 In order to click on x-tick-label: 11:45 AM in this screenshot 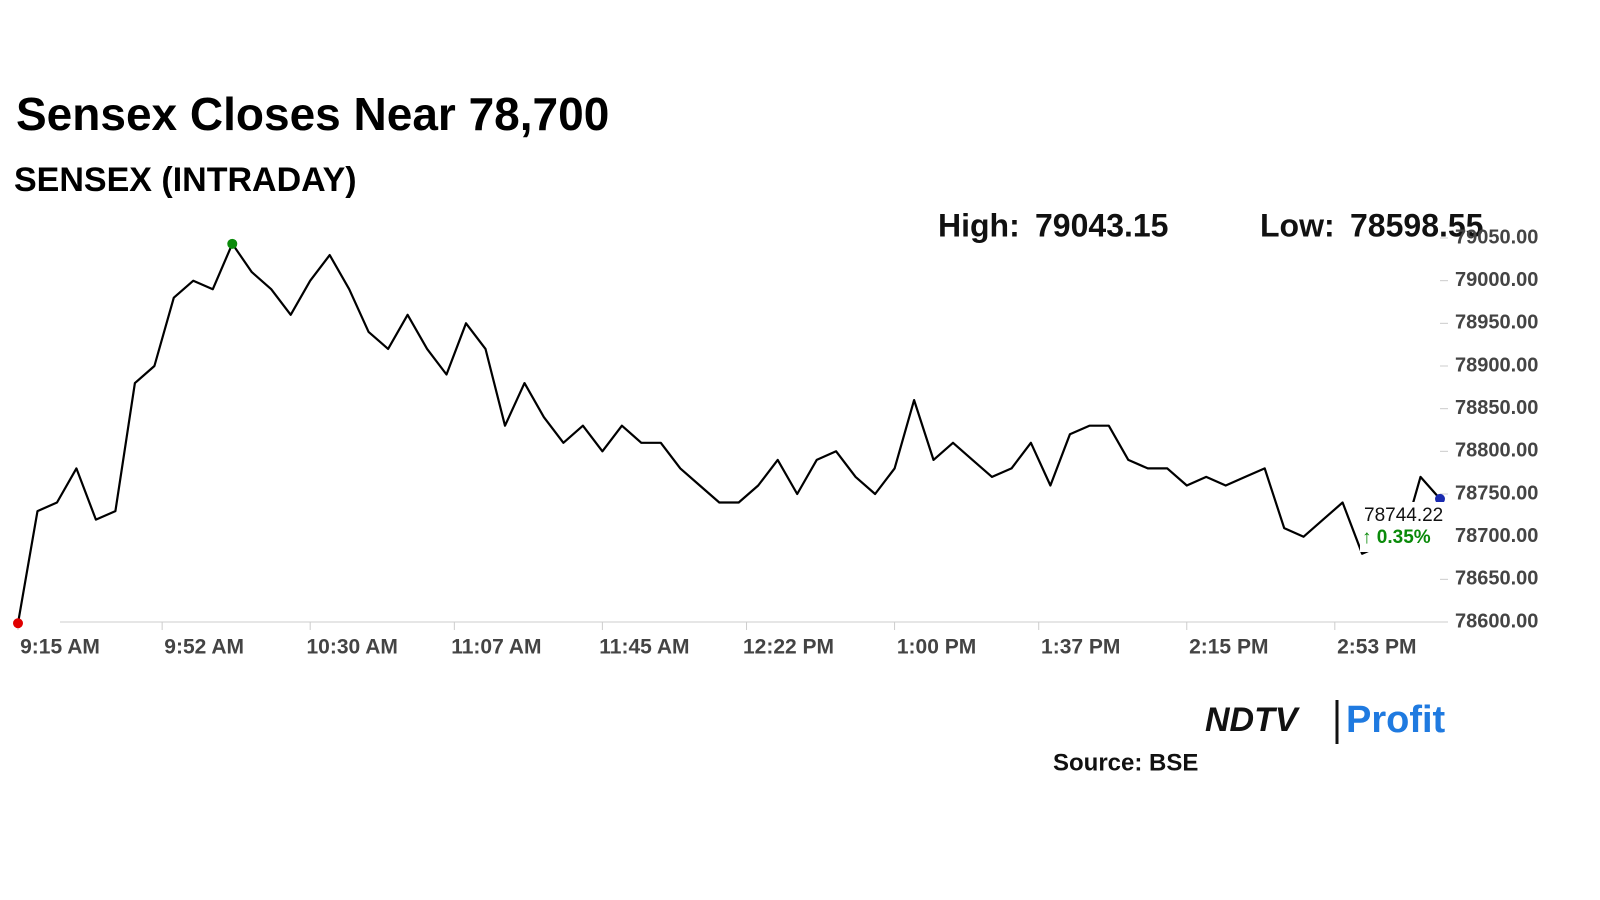, I will do `click(644, 647)`.